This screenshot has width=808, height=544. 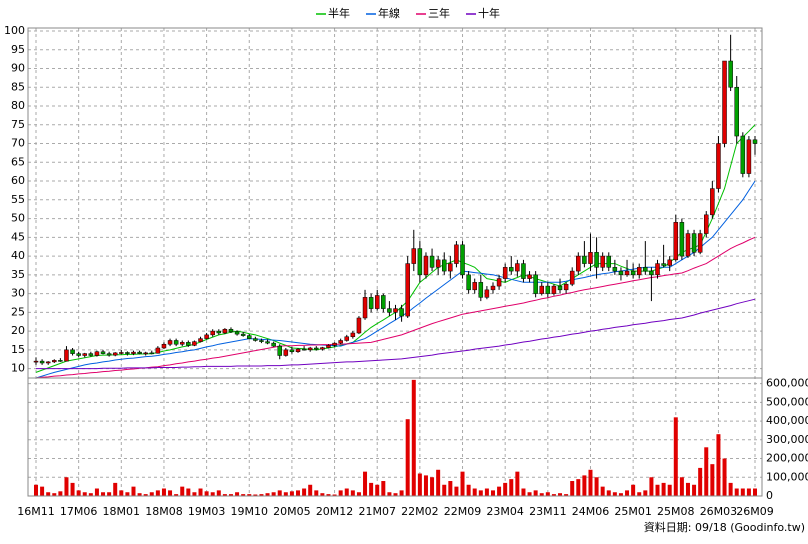 What do you see at coordinates (18, 143) in the screenshot?
I see `y-tick-label: 70` at bounding box center [18, 143].